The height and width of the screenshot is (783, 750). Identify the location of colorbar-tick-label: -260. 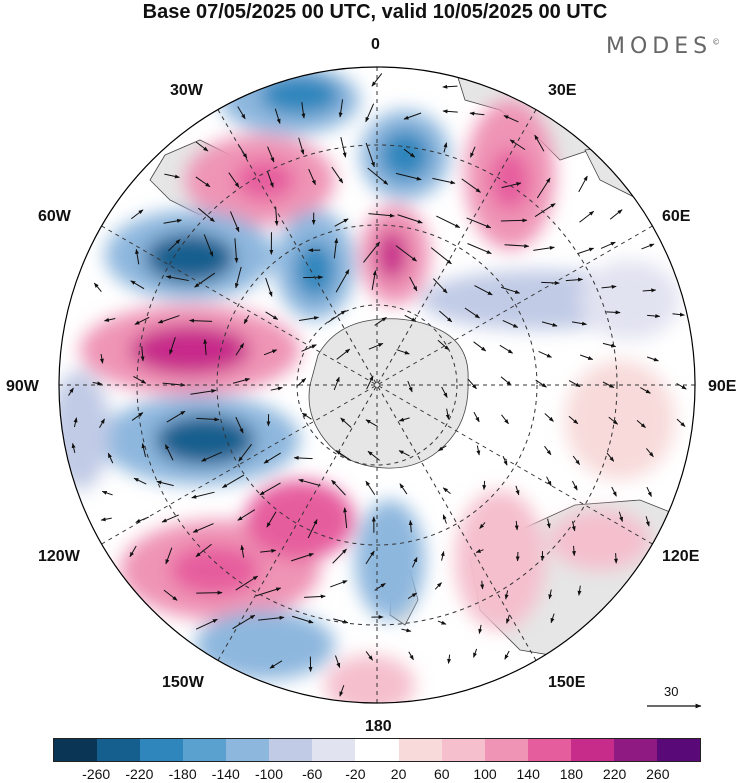
(96, 774).